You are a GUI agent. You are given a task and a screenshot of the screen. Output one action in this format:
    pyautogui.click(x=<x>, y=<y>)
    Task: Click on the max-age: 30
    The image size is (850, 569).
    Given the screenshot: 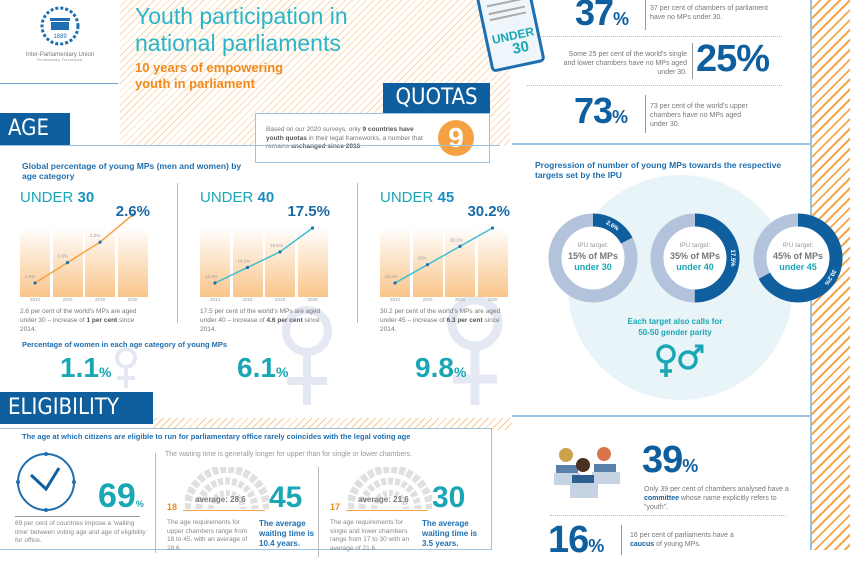 What is the action you would take?
    pyautogui.click(x=449, y=497)
    